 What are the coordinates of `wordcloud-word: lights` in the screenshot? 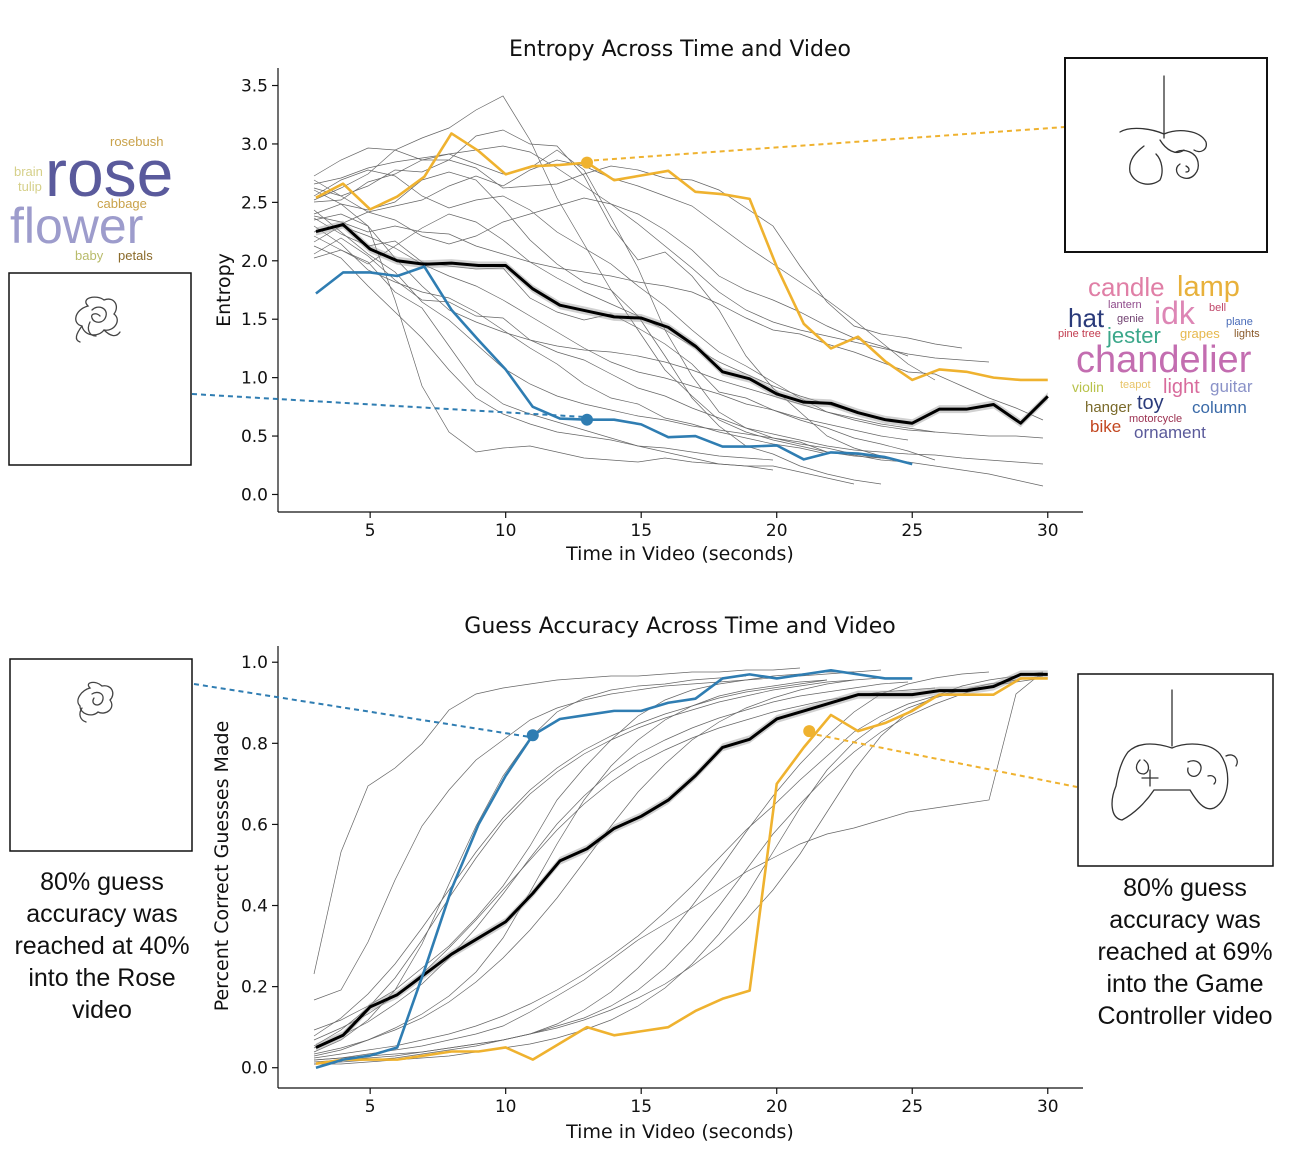 It's located at (1247, 334).